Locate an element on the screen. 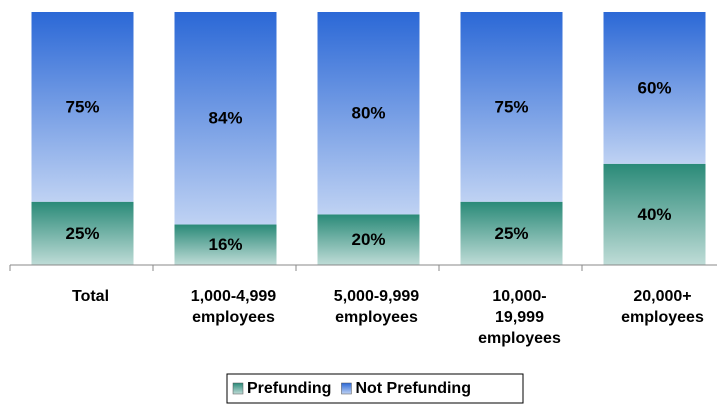 Image resolution: width=717 pixels, height=407 pixels. value-label: 40% is located at coordinates (654, 214).